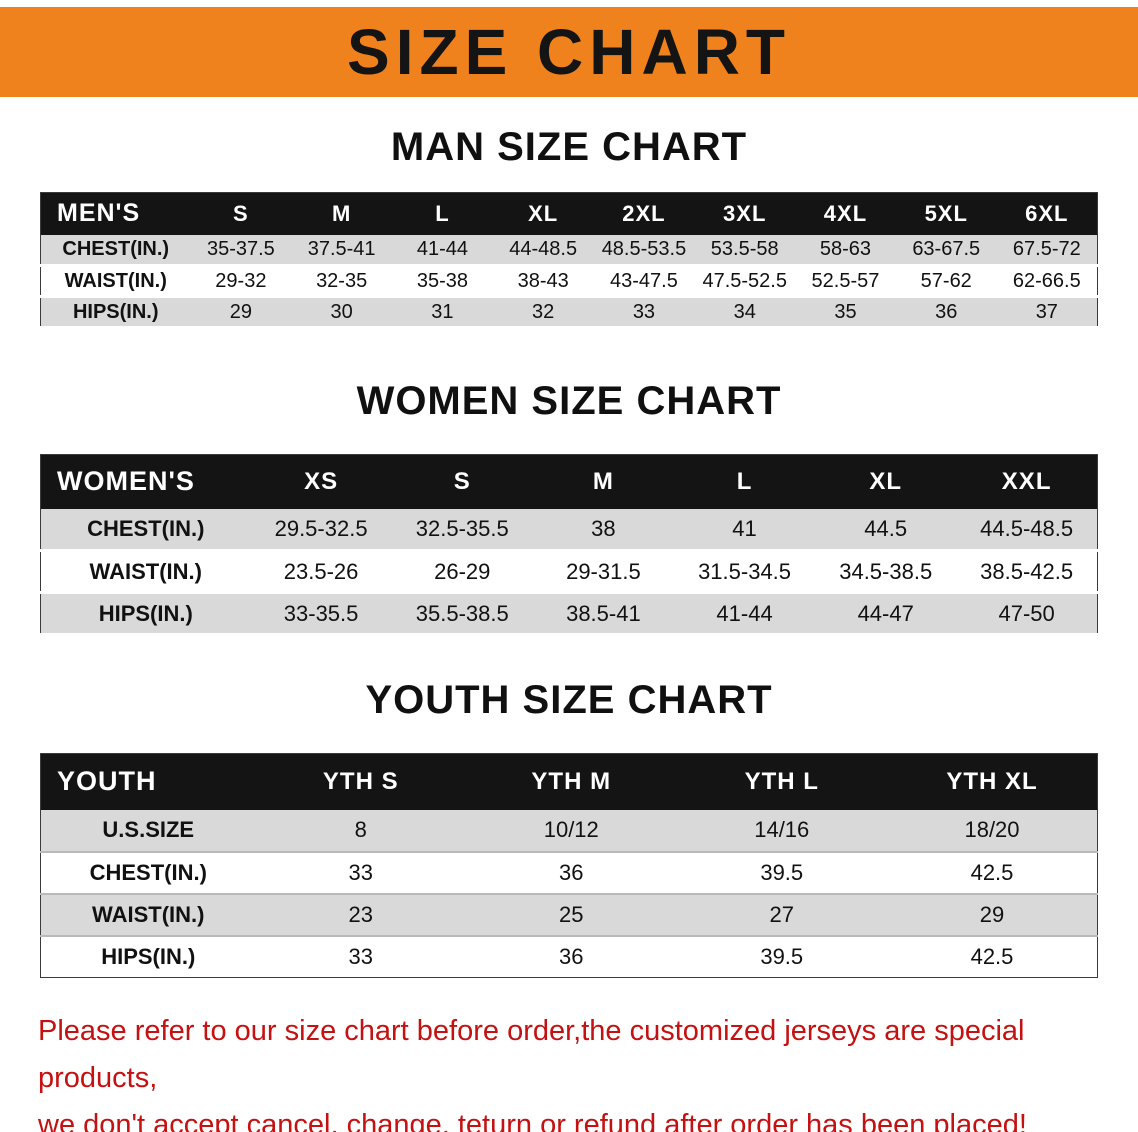  I want to click on row-label: CHEST(IN.), so click(146, 528).